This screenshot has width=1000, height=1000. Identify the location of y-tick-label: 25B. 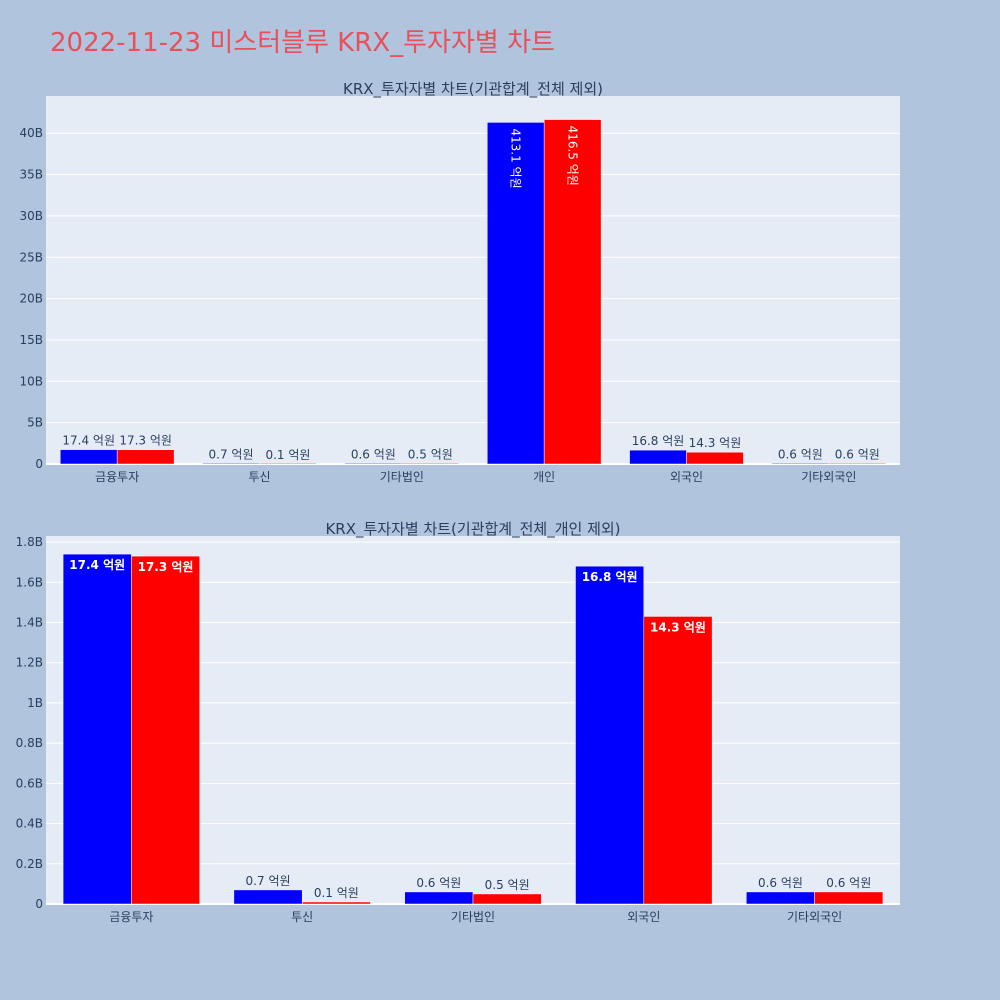
(31, 257).